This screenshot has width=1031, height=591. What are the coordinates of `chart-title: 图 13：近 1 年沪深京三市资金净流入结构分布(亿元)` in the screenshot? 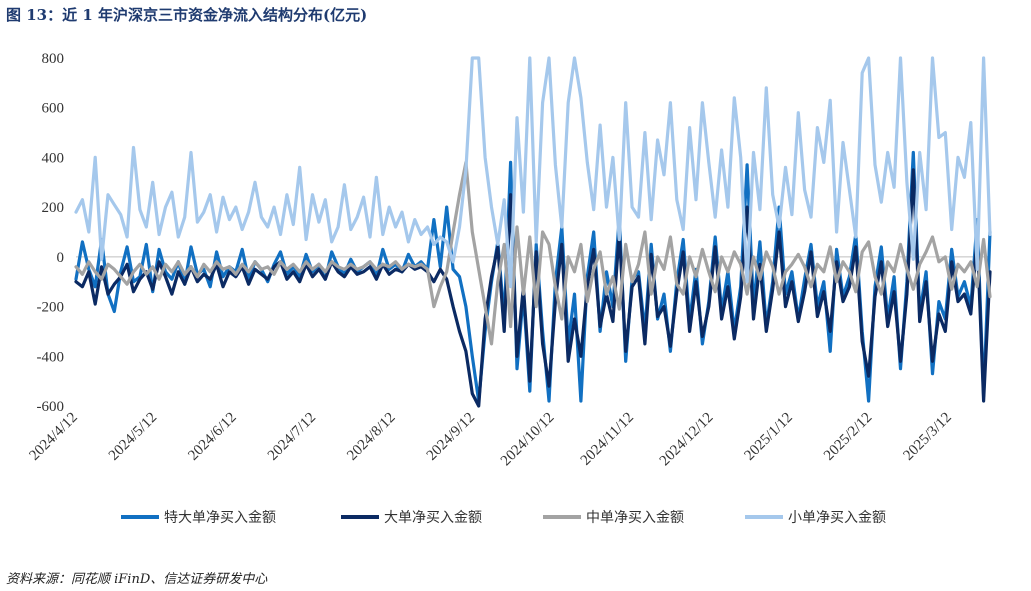 It's located at (187, 15).